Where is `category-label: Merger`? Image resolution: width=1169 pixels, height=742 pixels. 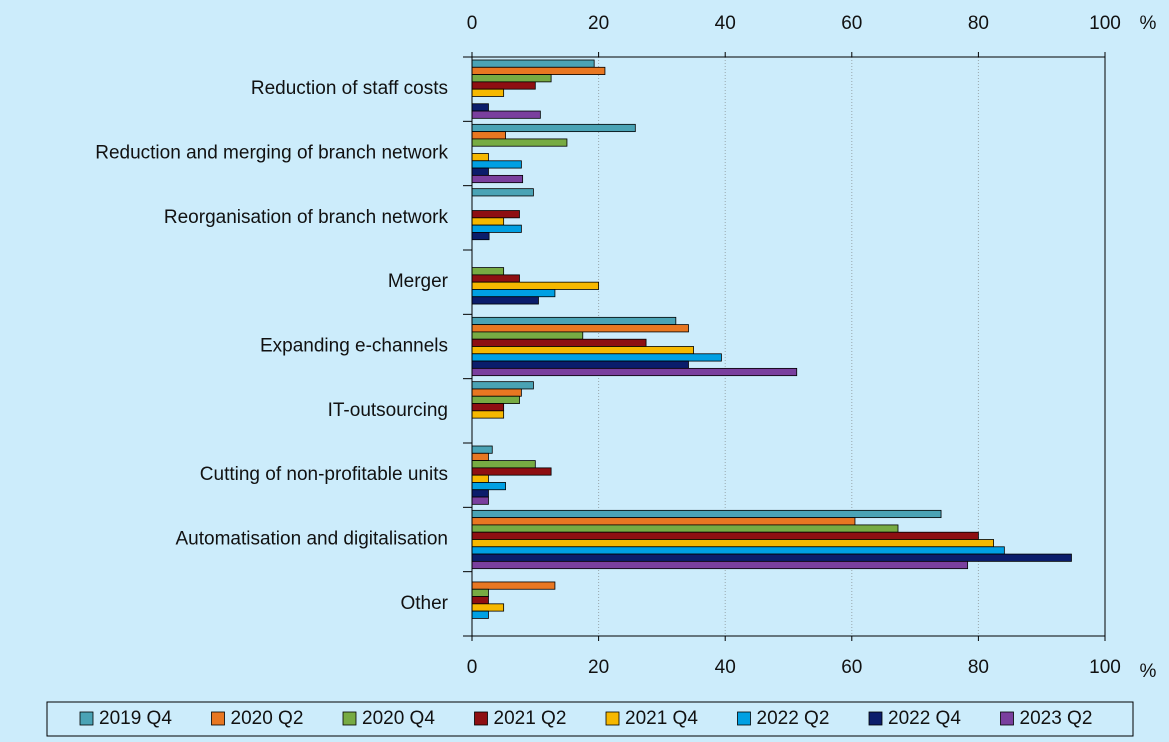
category-label: Merger is located at coordinates (418, 281).